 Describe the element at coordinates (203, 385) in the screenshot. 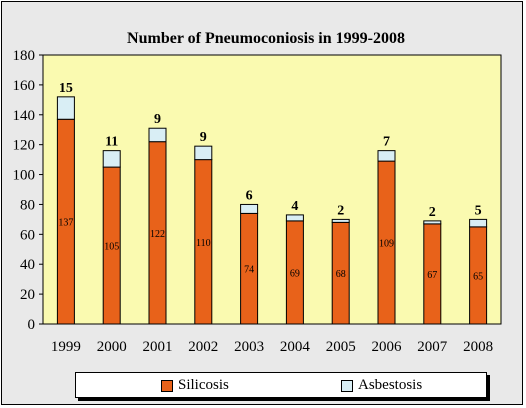

I see `legend-label-silicosis: Silicosis` at that location.